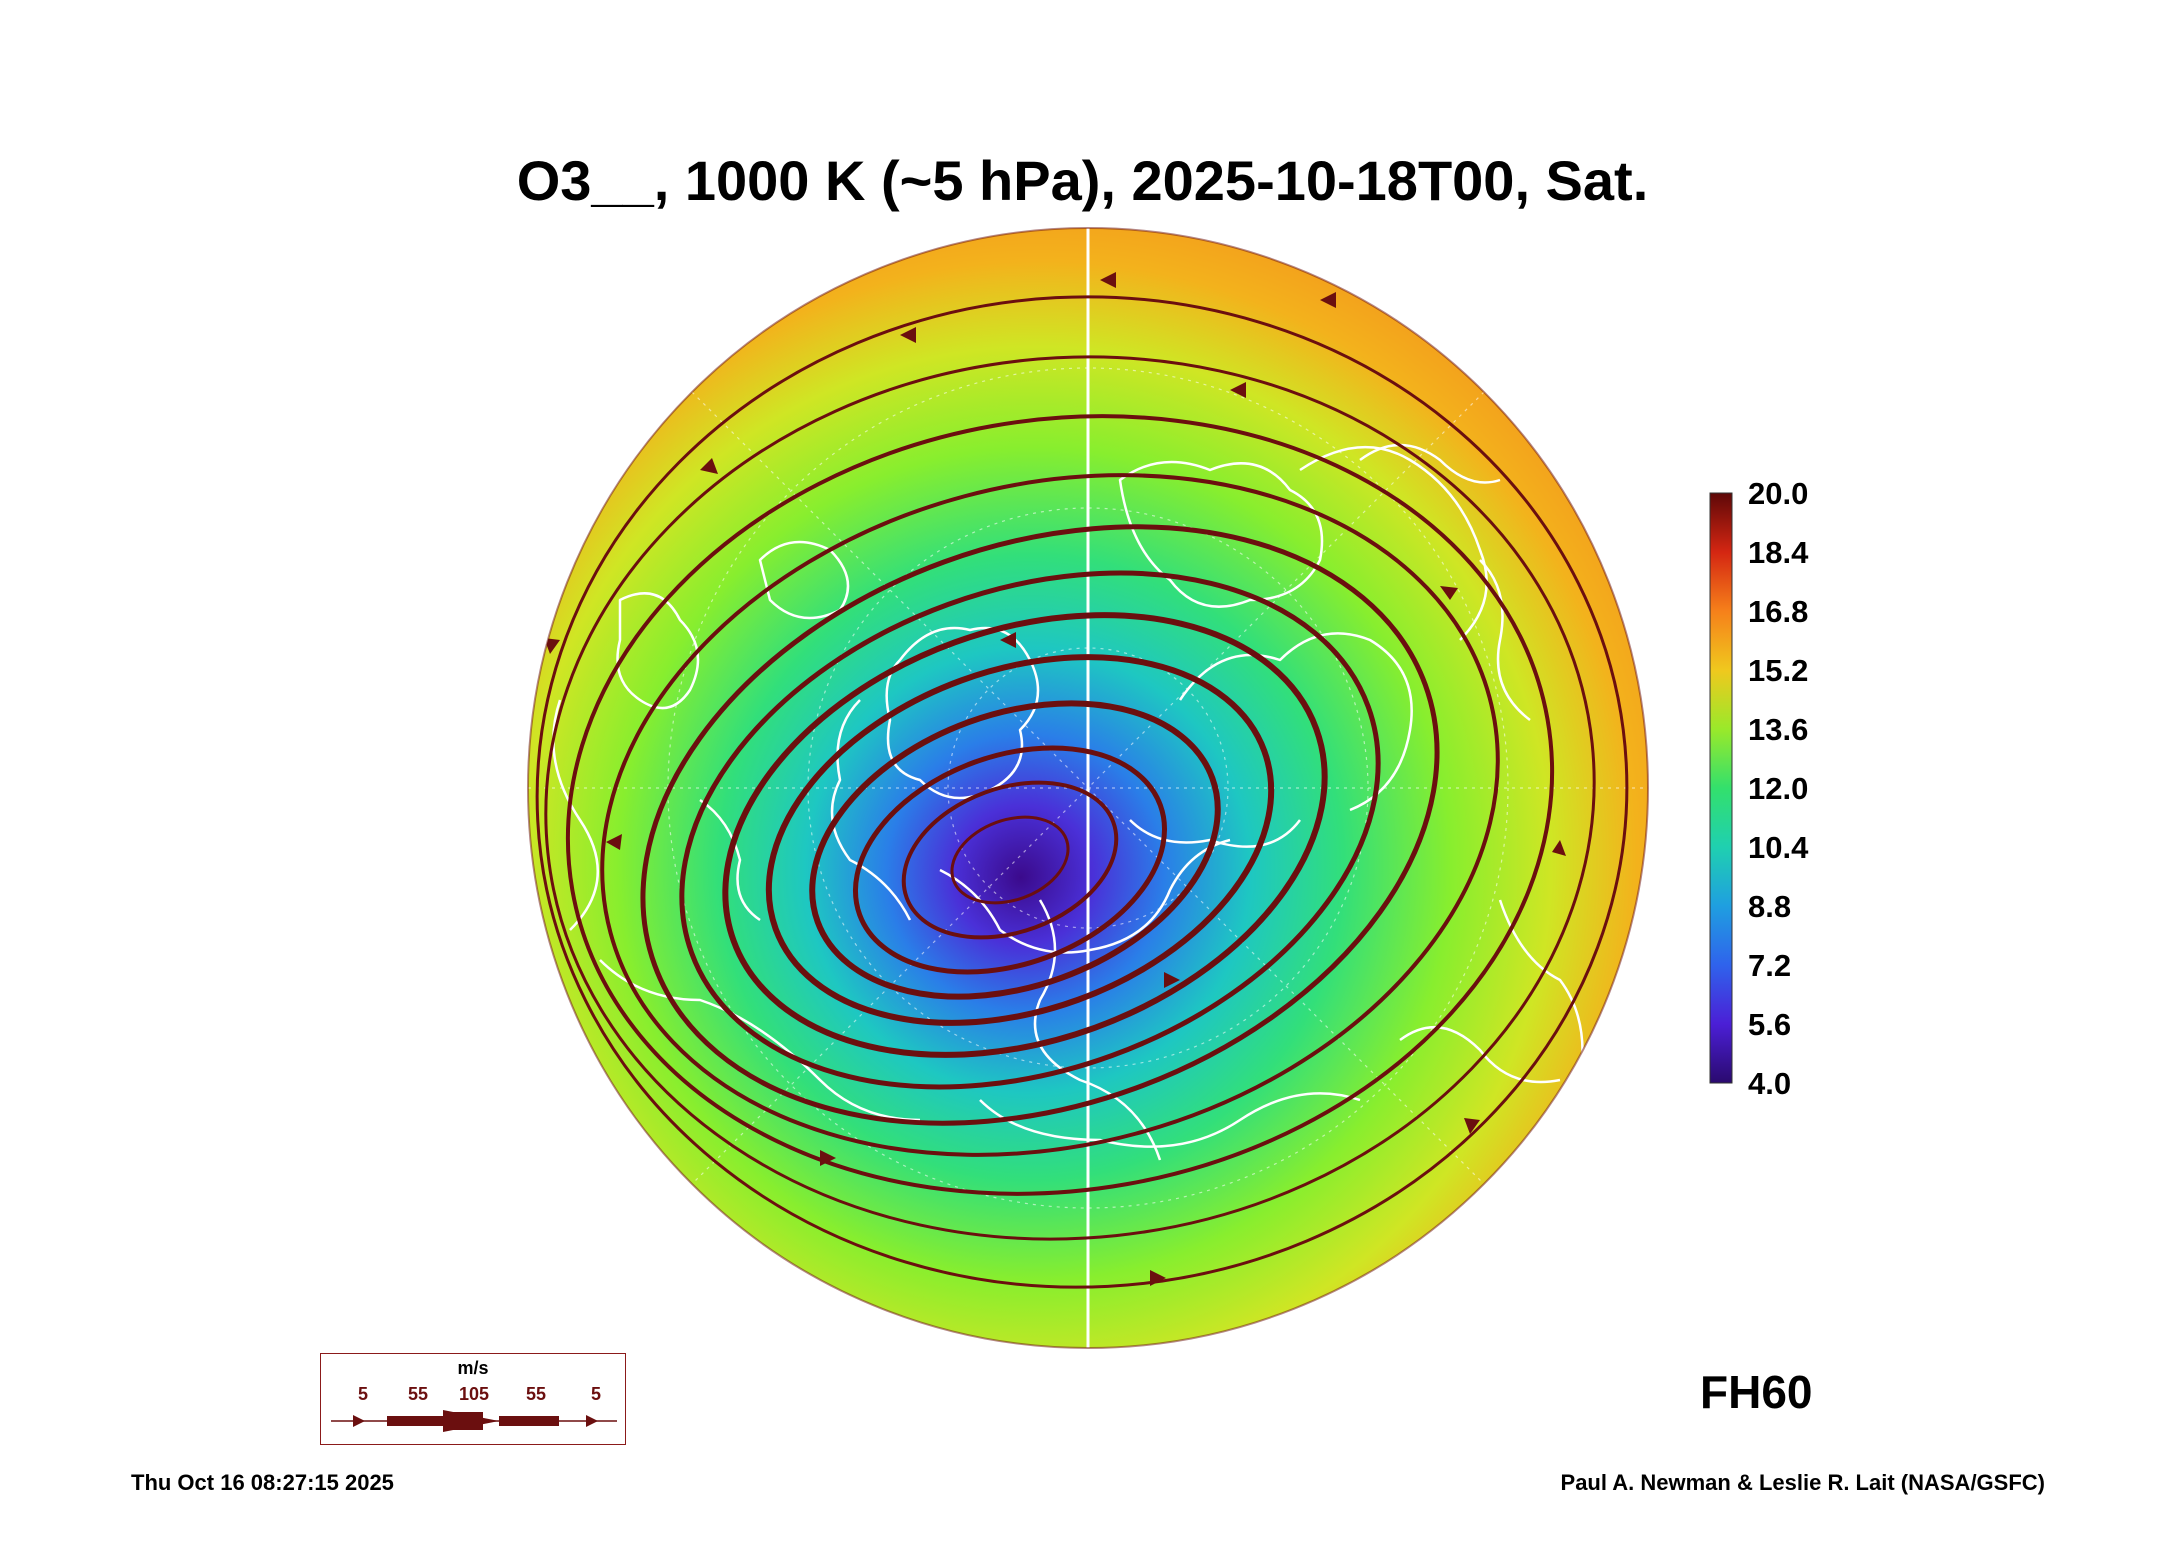 This screenshot has height=1561, width=2165. What do you see at coordinates (474, 1394) in the screenshot?
I see `wind-legend-value: 105` at bounding box center [474, 1394].